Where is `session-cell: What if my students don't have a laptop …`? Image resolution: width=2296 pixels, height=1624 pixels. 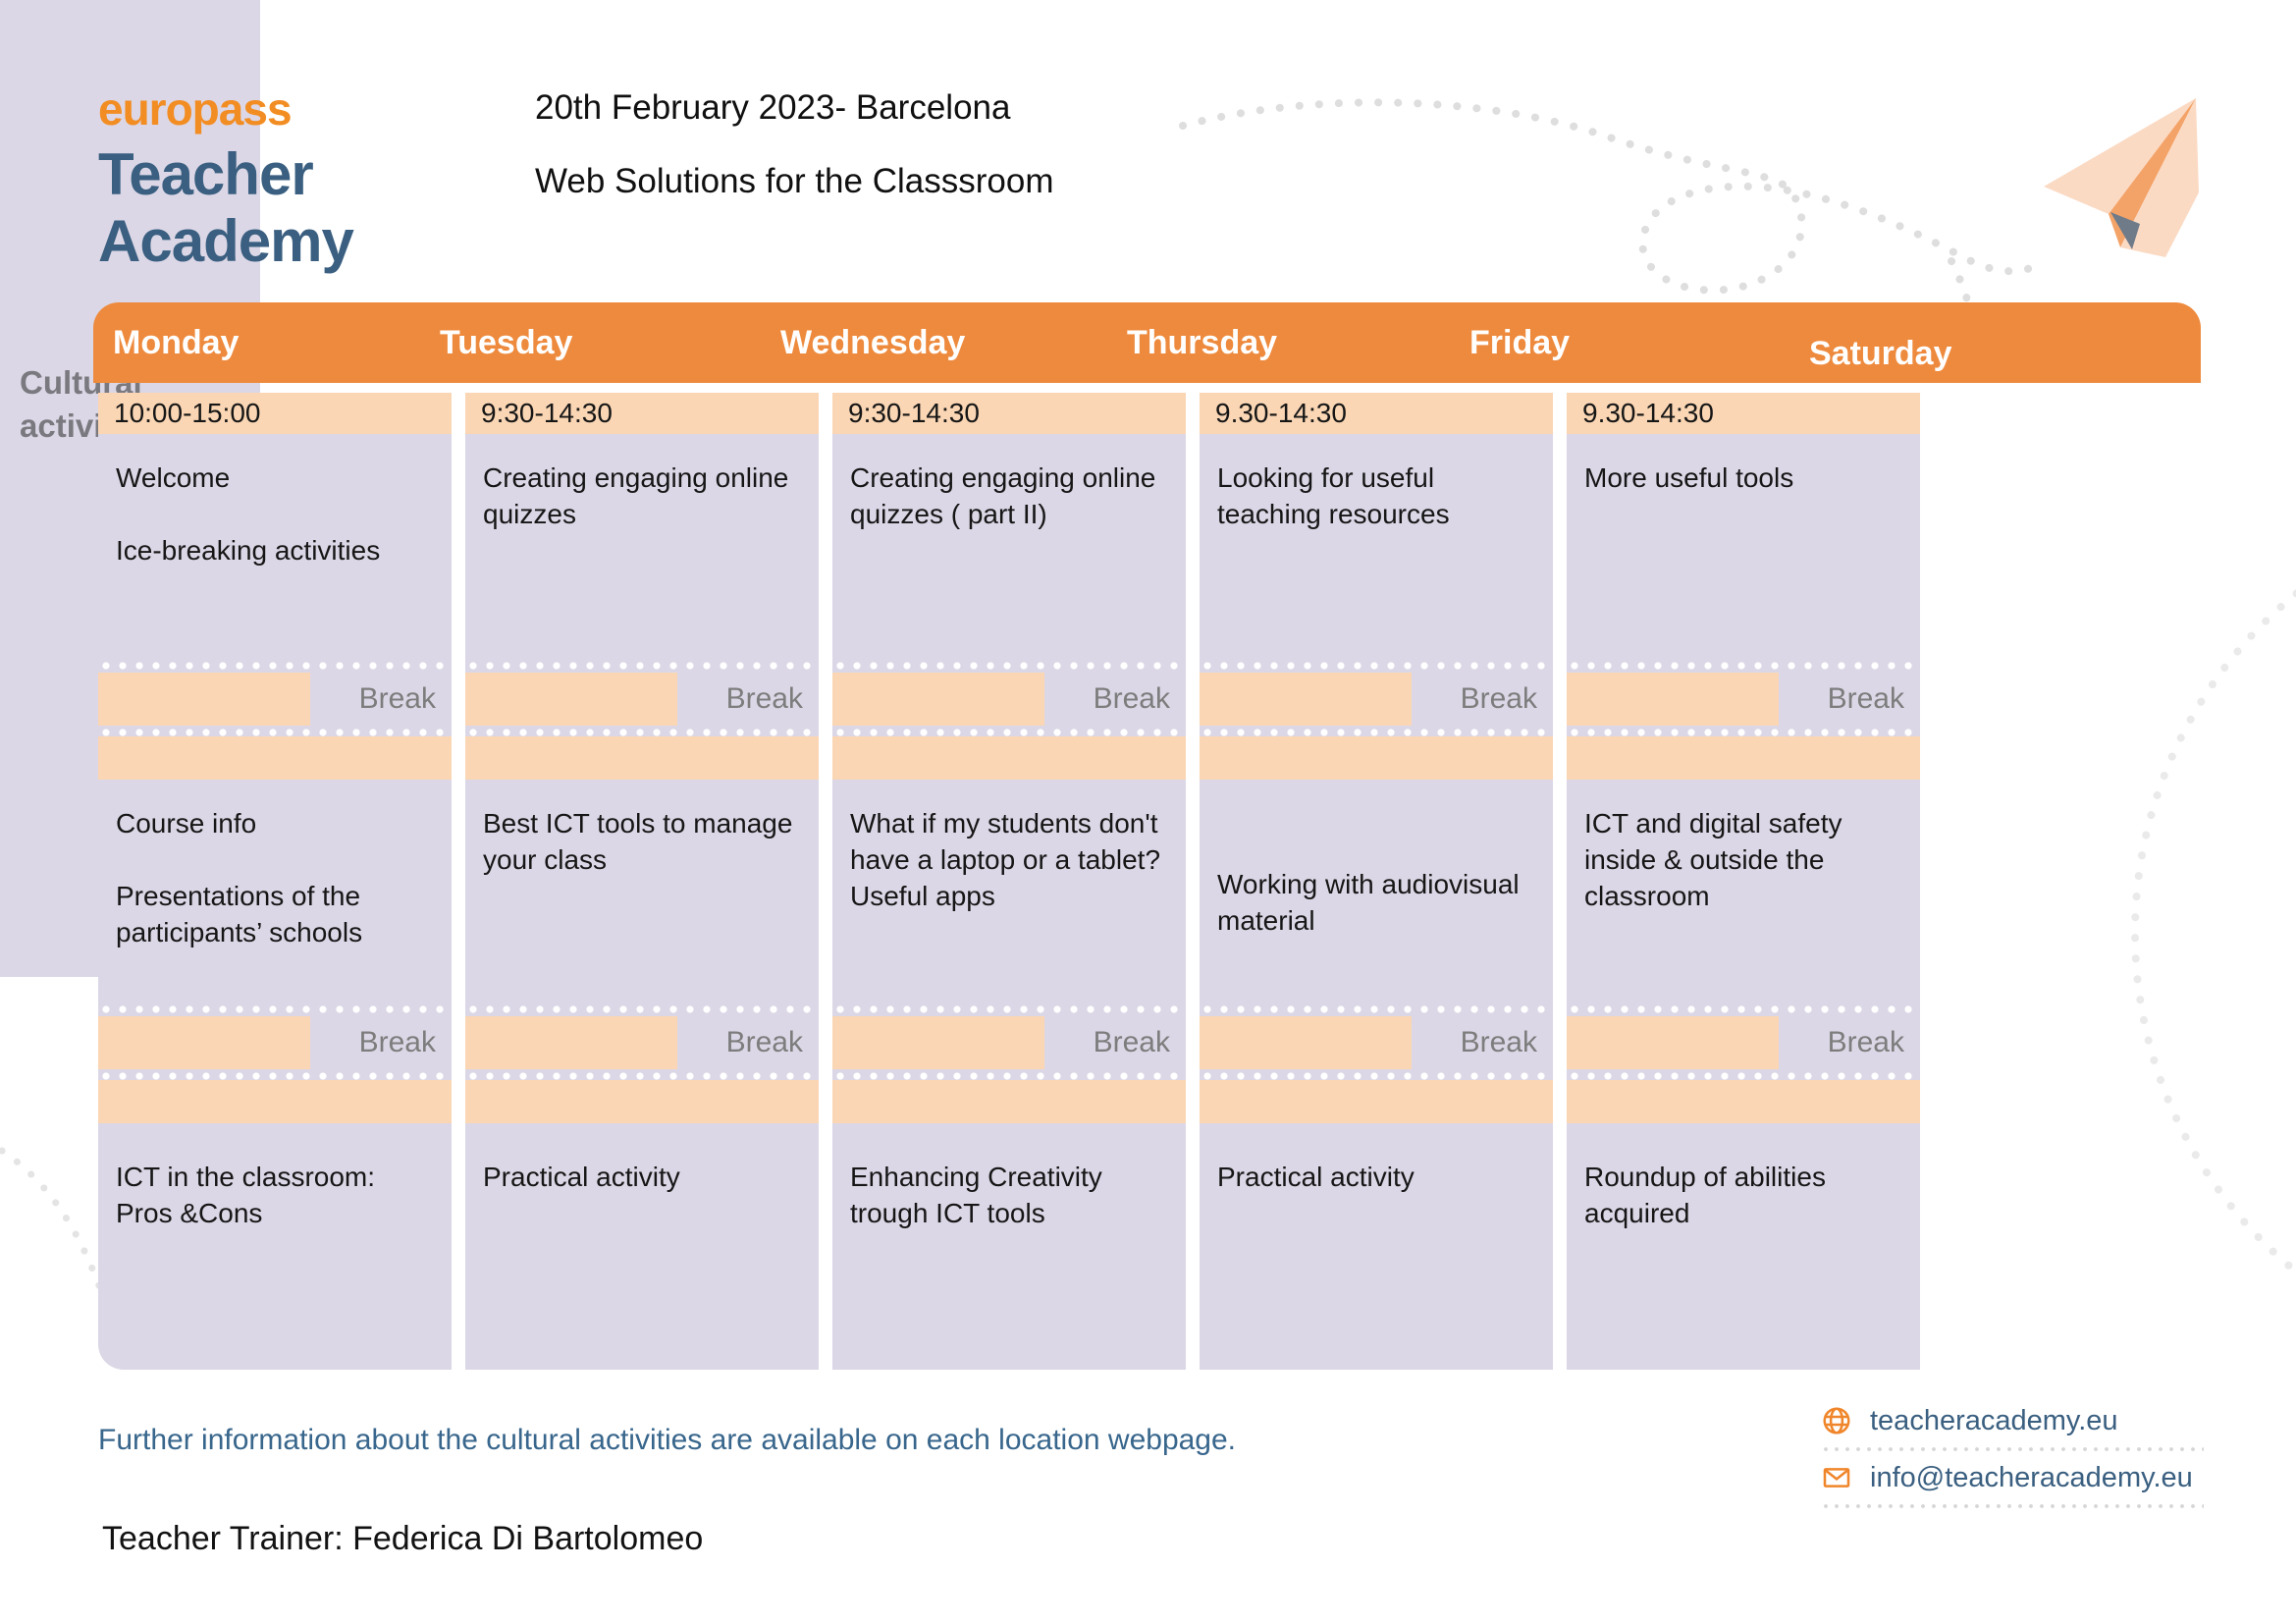 session-cell: What if my students don't have a laptop … is located at coordinates (1009, 892).